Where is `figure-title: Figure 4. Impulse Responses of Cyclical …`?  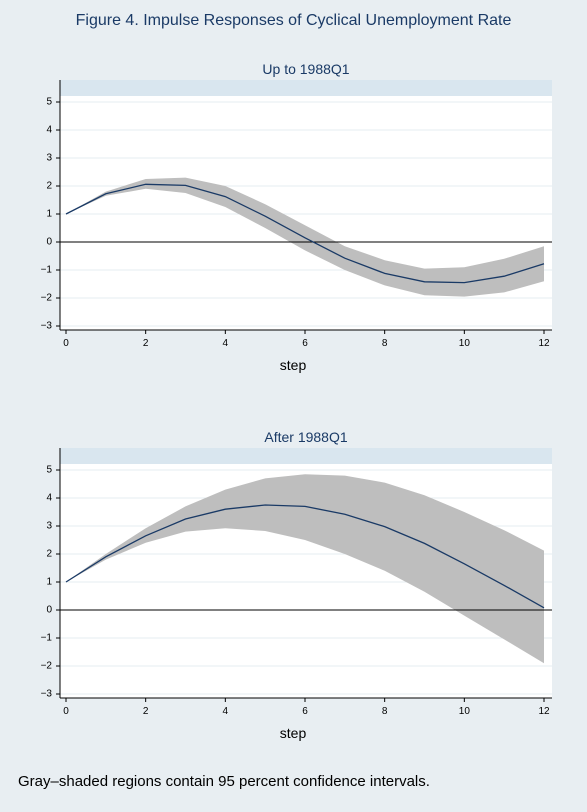 figure-title: Figure 4. Impulse Responses of Cyclical … is located at coordinates (293, 20).